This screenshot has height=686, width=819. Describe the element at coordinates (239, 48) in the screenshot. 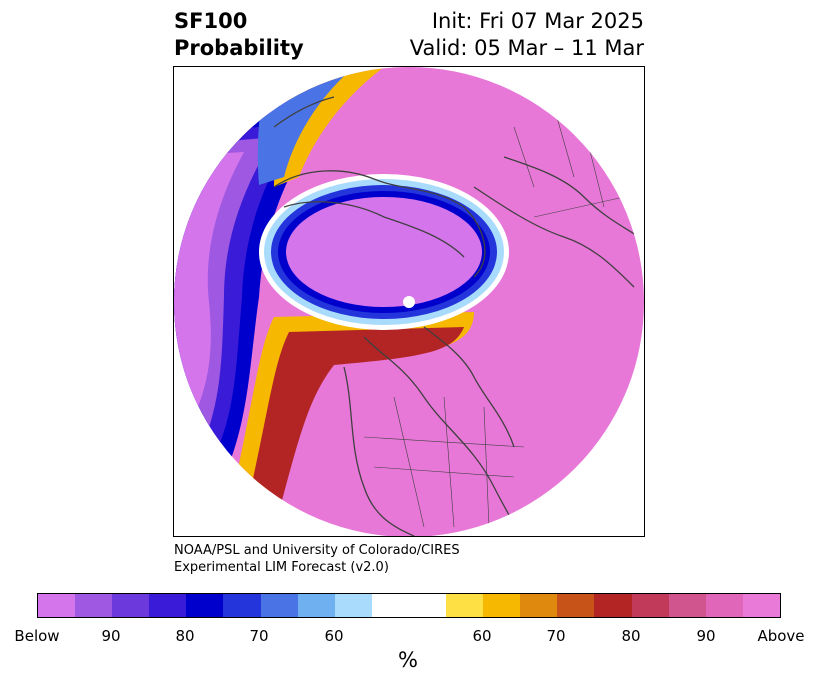

I see `variable-subtitle: Probability` at that location.